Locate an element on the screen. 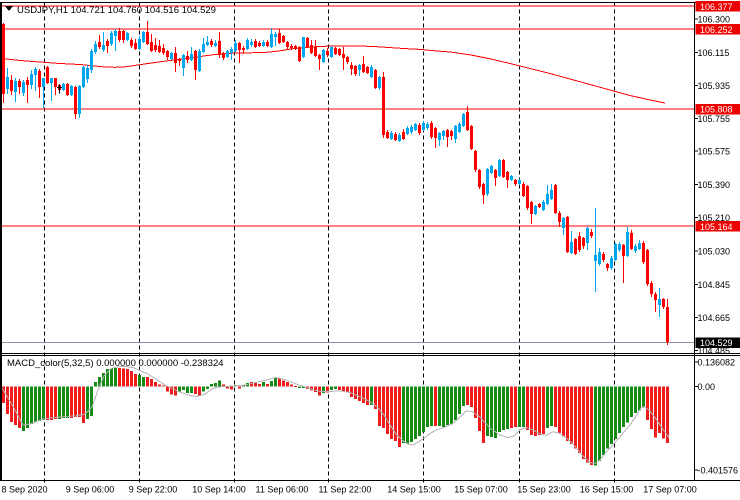 Image resolution: width=740 pixels, height=500 pixels. svg-text: 104.665 is located at coordinates (714, 318).